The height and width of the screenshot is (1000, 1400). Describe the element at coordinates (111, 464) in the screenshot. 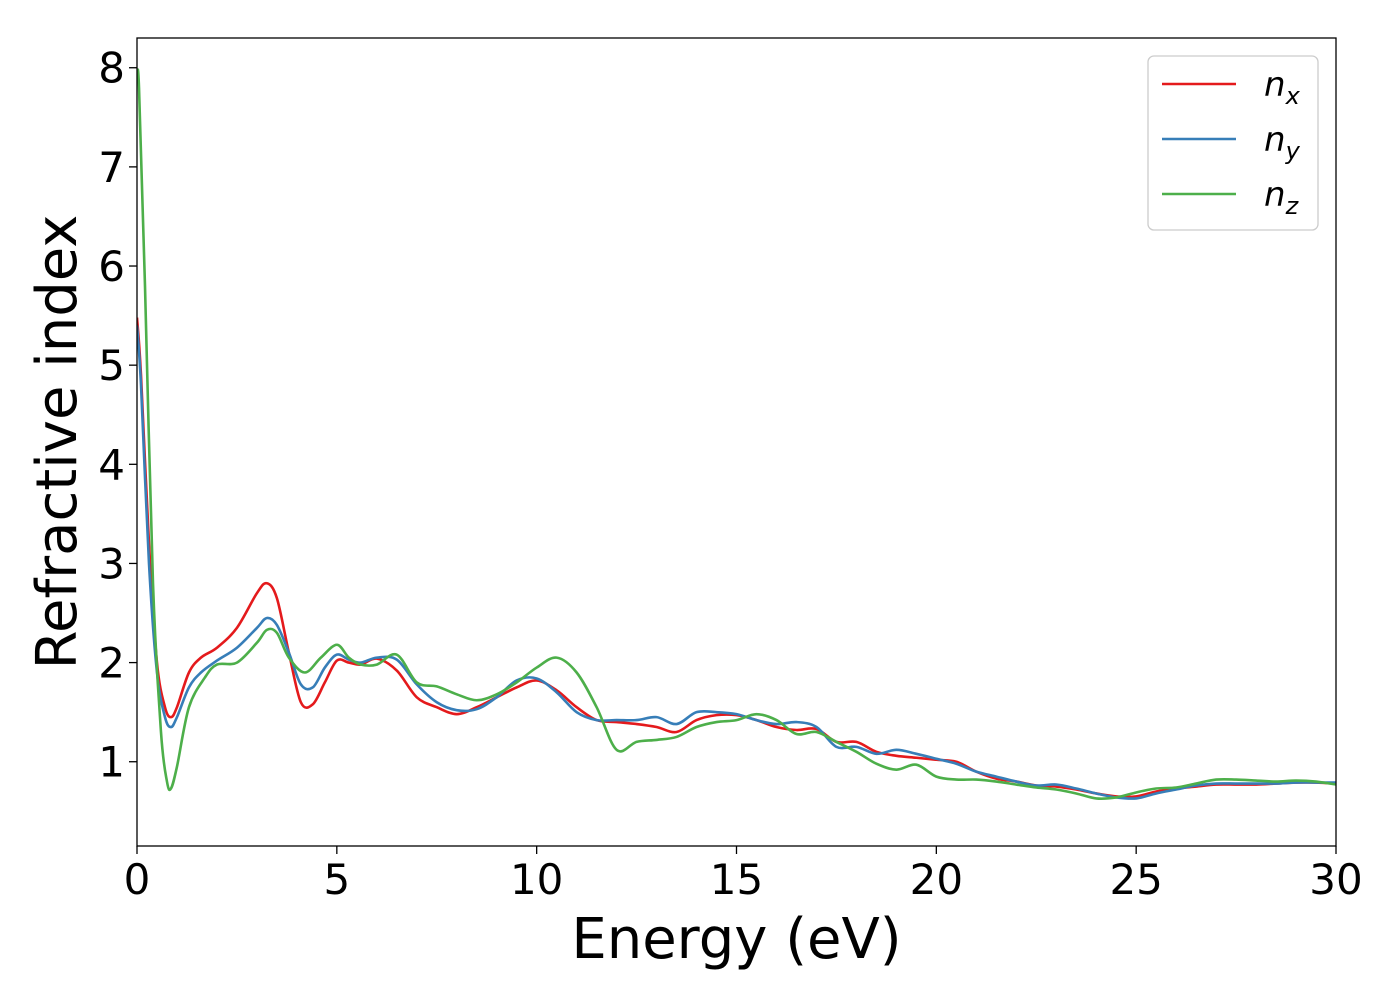

I see `y-tick-label: 4` at that location.